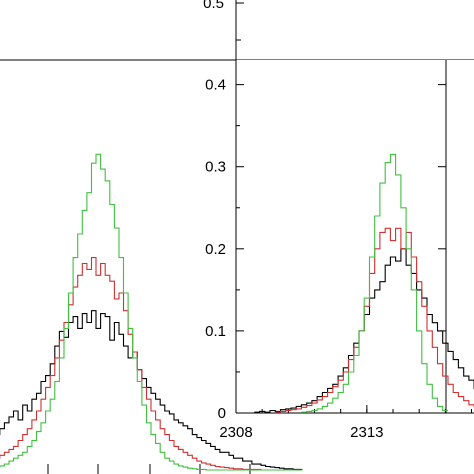  Describe the element at coordinates (213, 6) in the screenshot. I see `top-y-tick-label: 0.5` at that location.